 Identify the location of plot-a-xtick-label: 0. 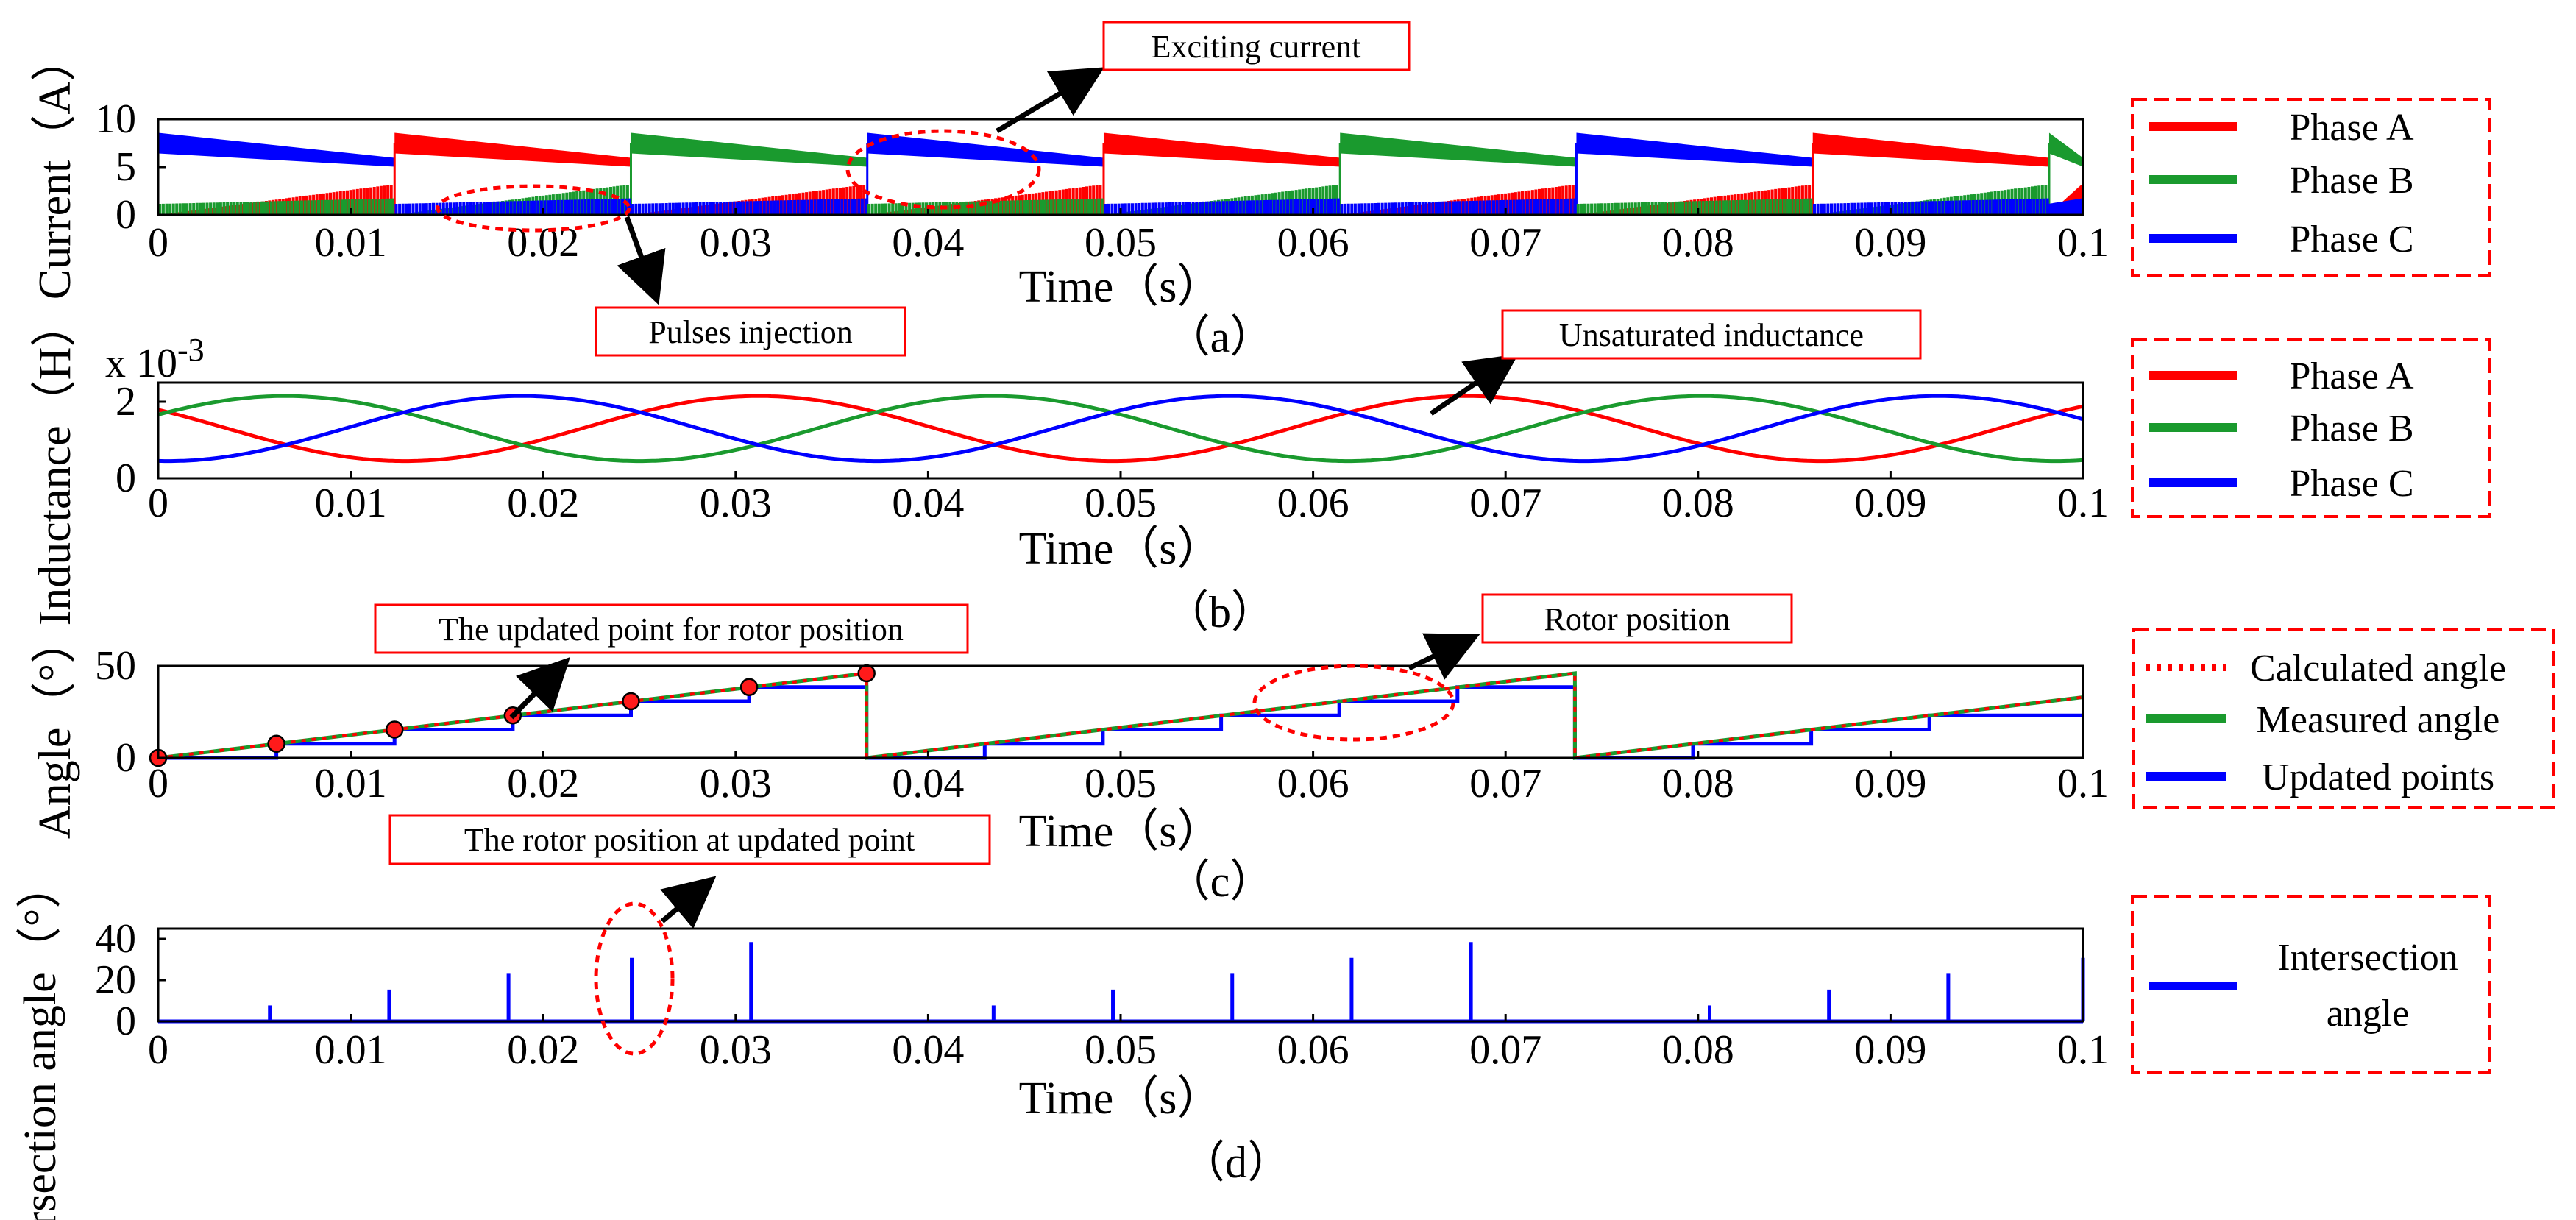
(158, 243).